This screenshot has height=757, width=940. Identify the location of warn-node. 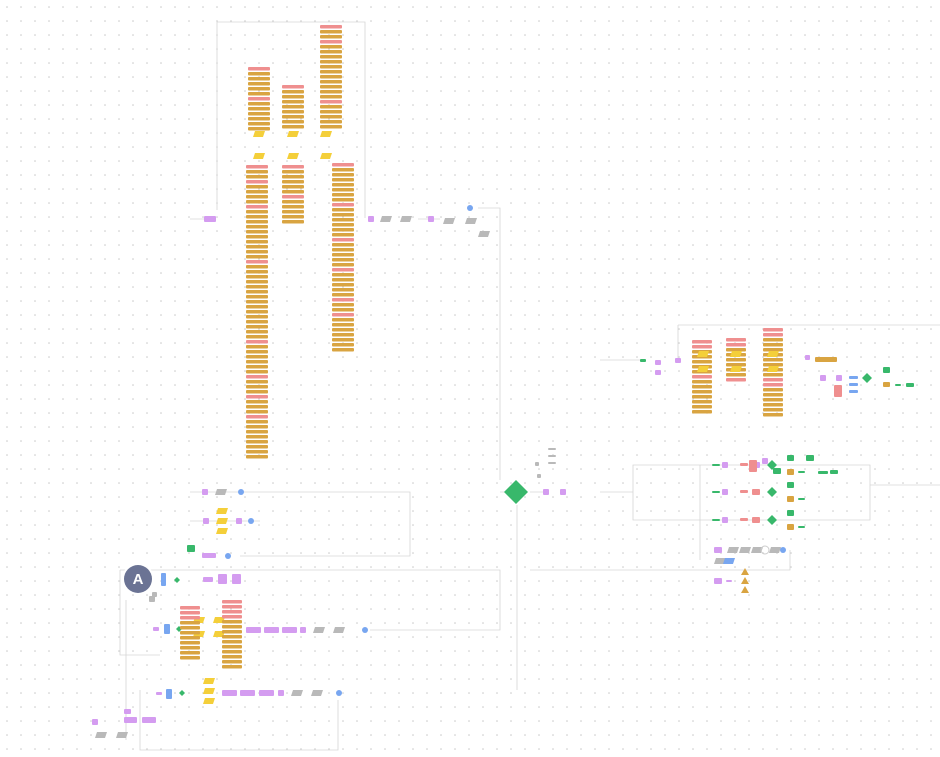
(745, 589).